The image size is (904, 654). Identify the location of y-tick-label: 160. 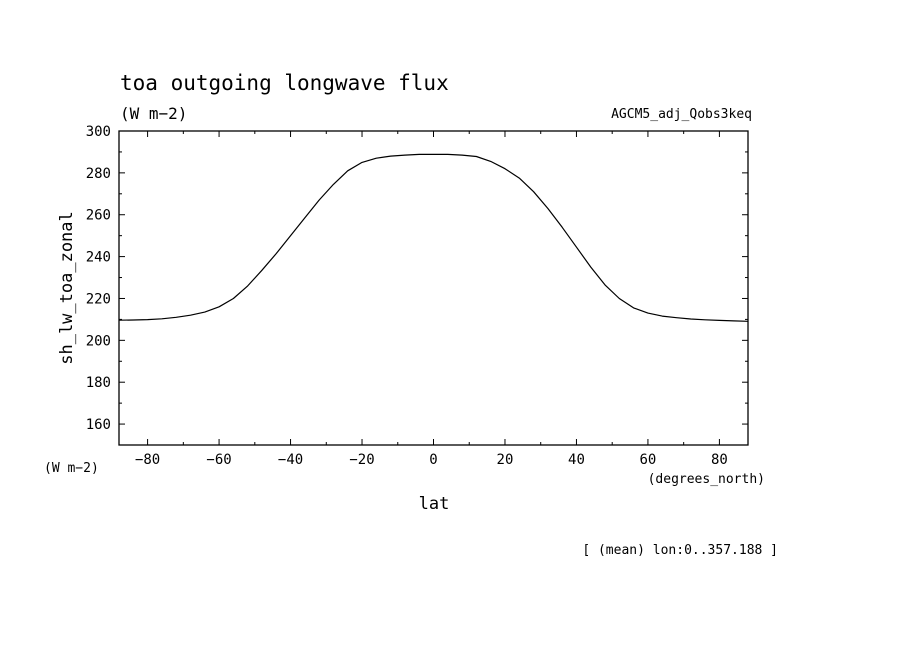
(98, 425).